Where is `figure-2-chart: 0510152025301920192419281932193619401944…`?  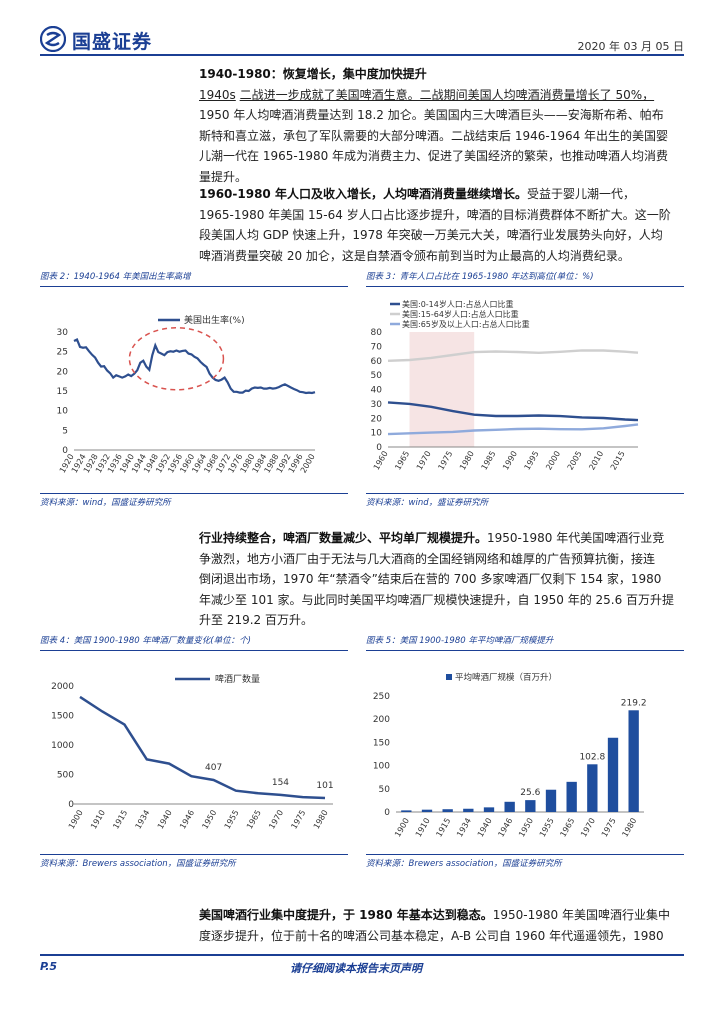
figure-2-chart: 0510152025301920192419281932193619401944… is located at coordinates (187, 394).